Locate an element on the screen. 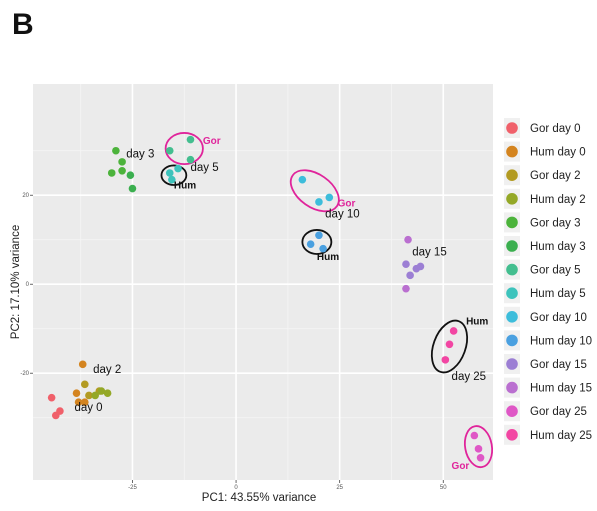 The width and height of the screenshot is (597, 511). x-tick-label: 50 is located at coordinates (443, 488).